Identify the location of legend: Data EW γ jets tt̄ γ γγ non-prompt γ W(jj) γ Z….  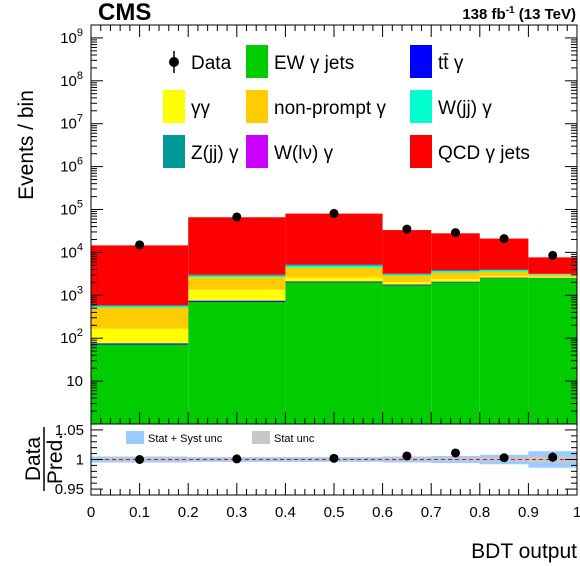
(346, 106).